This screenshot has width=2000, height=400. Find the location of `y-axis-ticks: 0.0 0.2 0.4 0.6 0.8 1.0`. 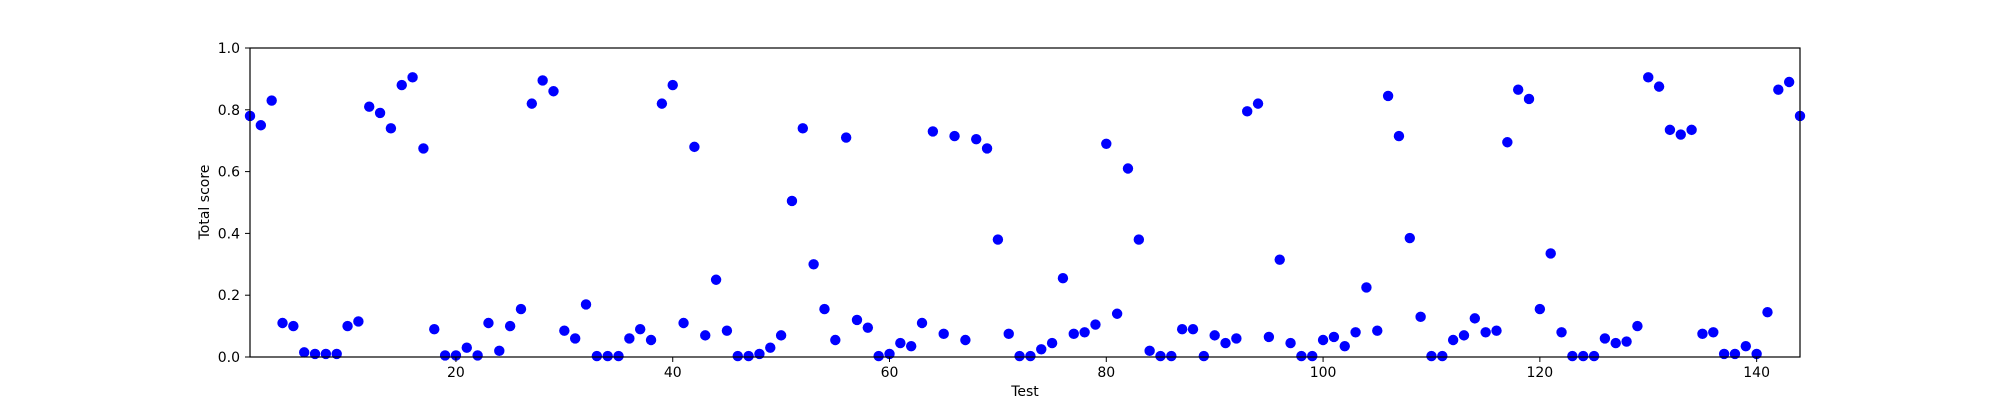

y-axis-ticks: 0.0 0.2 0.4 0.6 0.8 1.0 is located at coordinates (234, 203).